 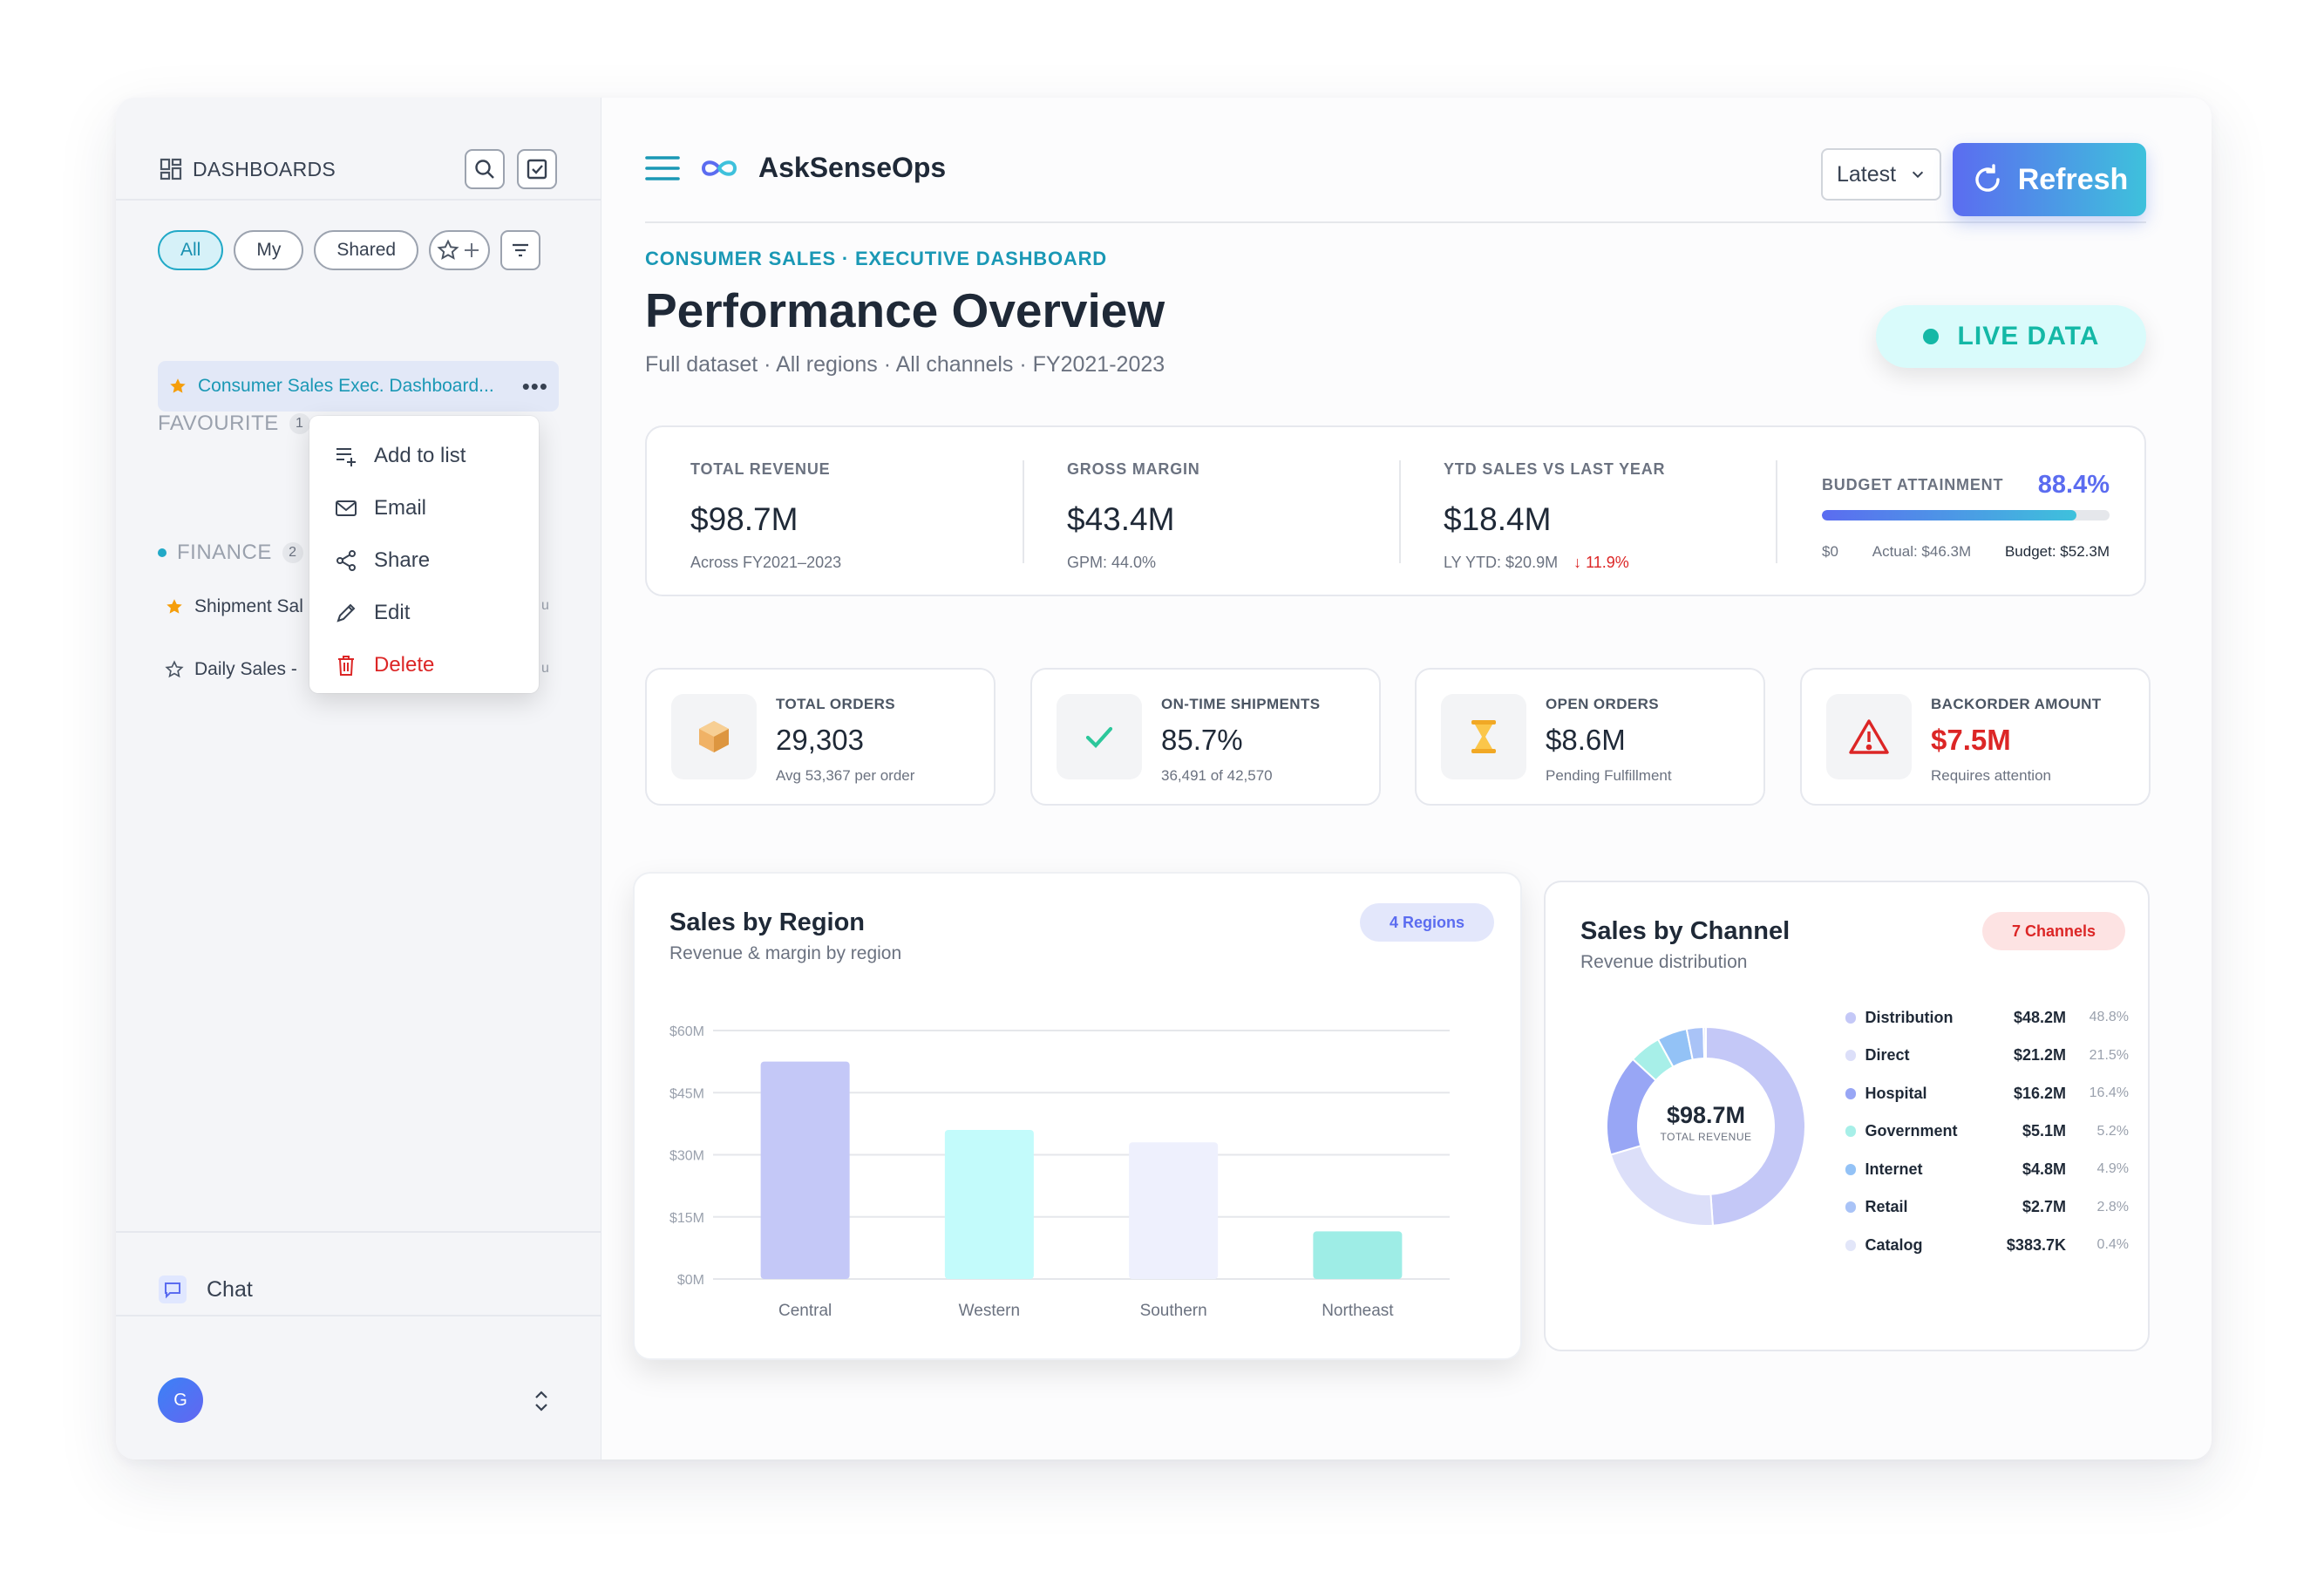 What do you see at coordinates (299, 423) in the screenshot?
I see `favourite-count: 1` at bounding box center [299, 423].